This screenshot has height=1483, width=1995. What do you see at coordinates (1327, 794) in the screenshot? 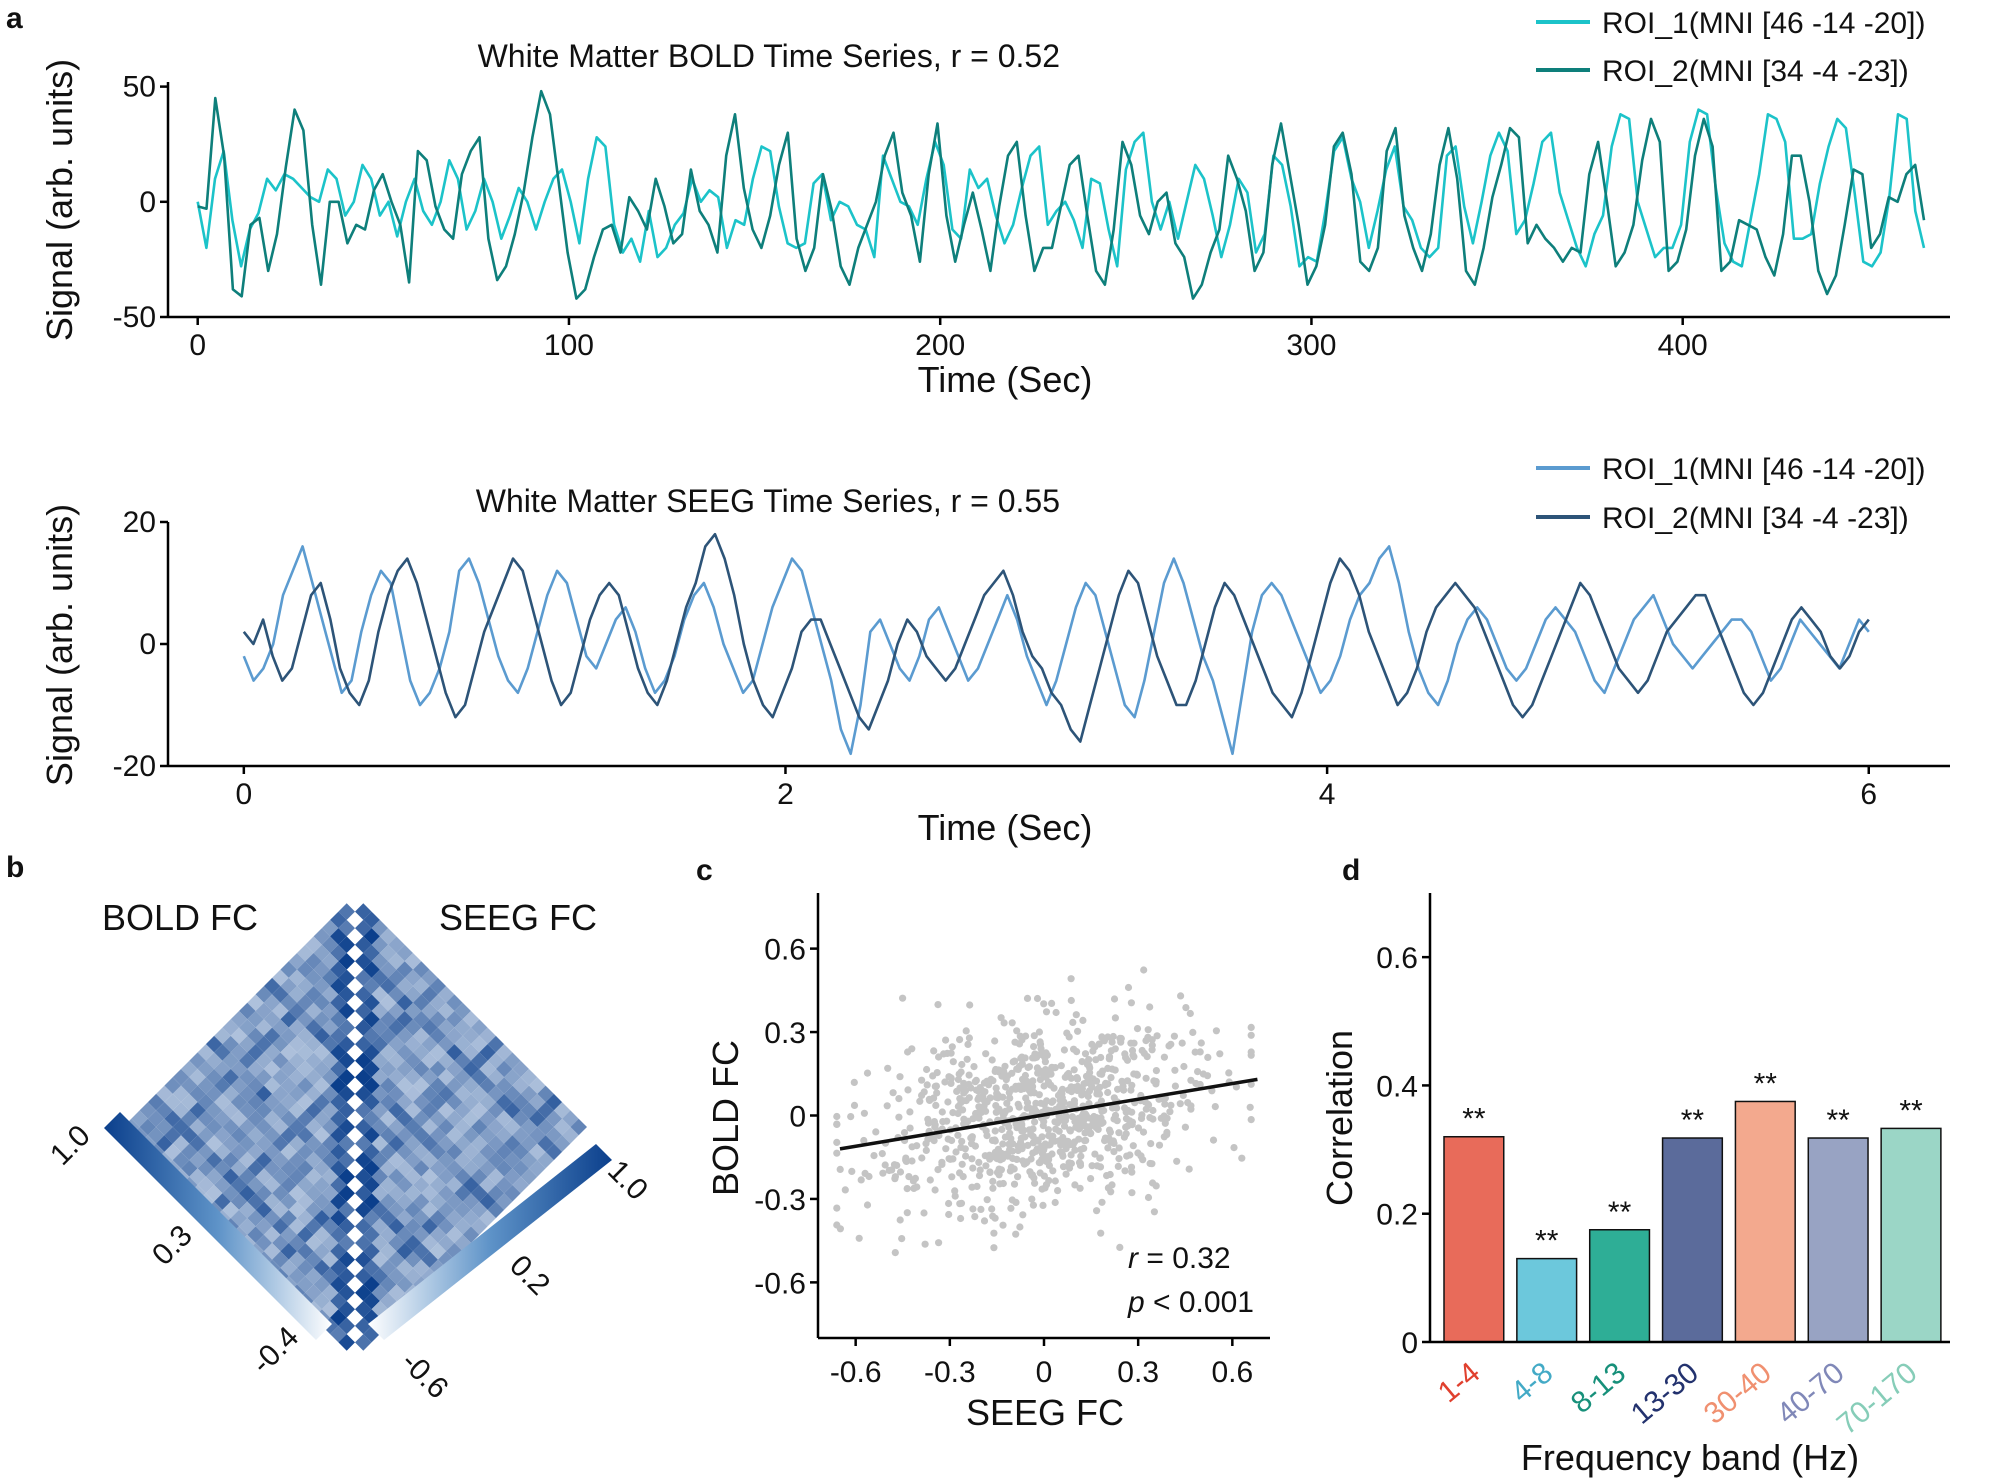
I see `seeg-xtick-label: 4` at bounding box center [1327, 794].